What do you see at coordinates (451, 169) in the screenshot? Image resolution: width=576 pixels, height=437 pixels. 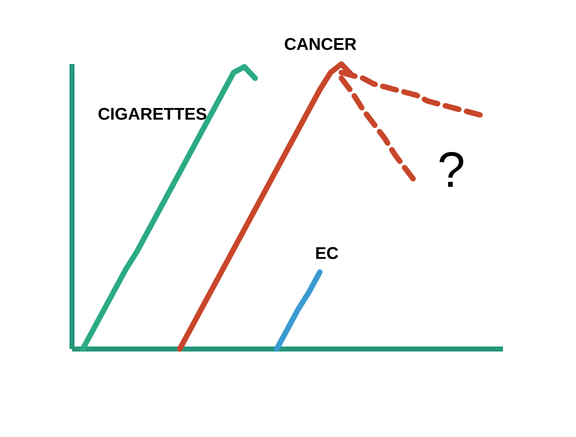 I see `annotation: ?` at bounding box center [451, 169].